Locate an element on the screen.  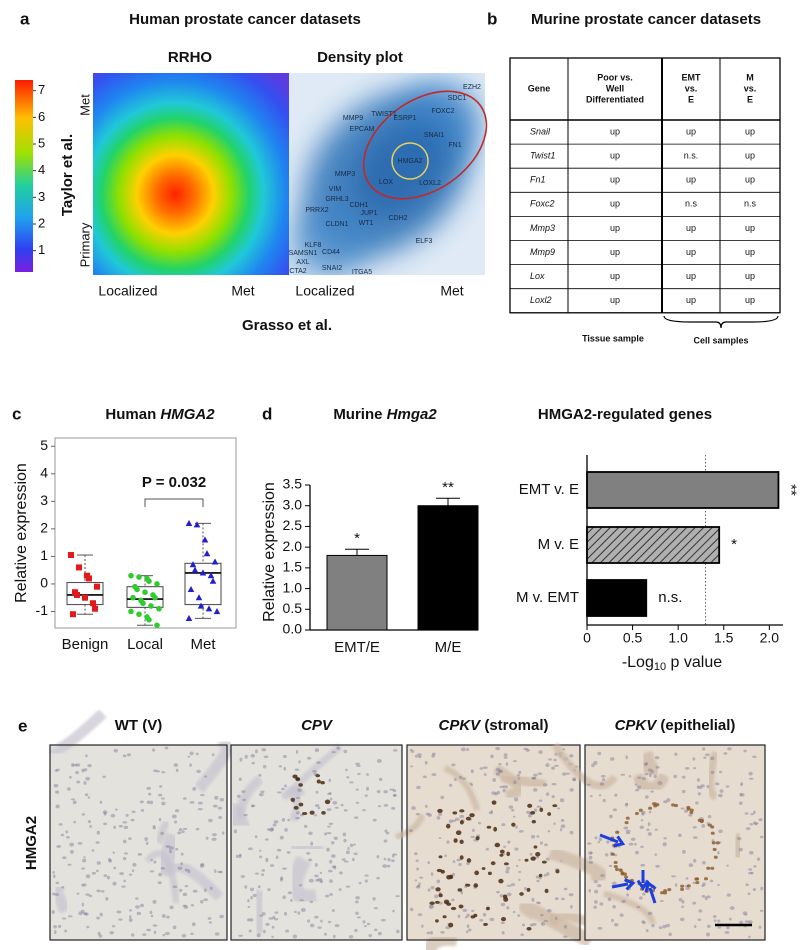
bar is located at coordinates (448, 568).